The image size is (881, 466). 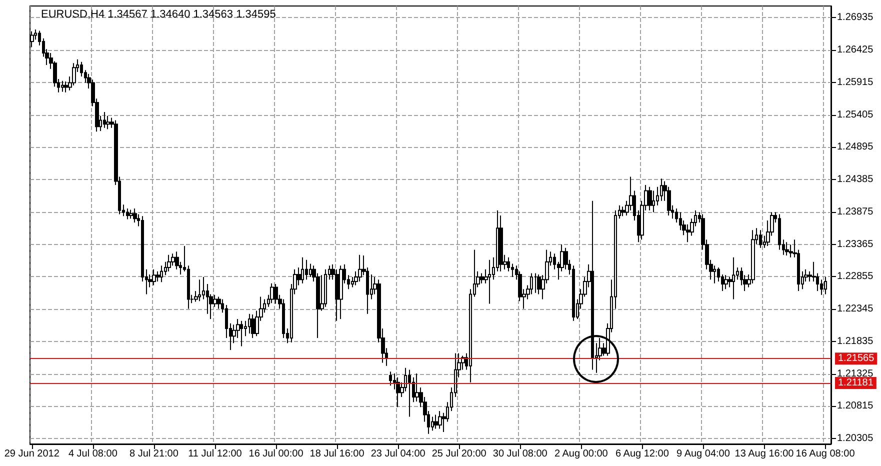 I want to click on x-tick-label: 30 Jul 08:00, so click(x=520, y=454).